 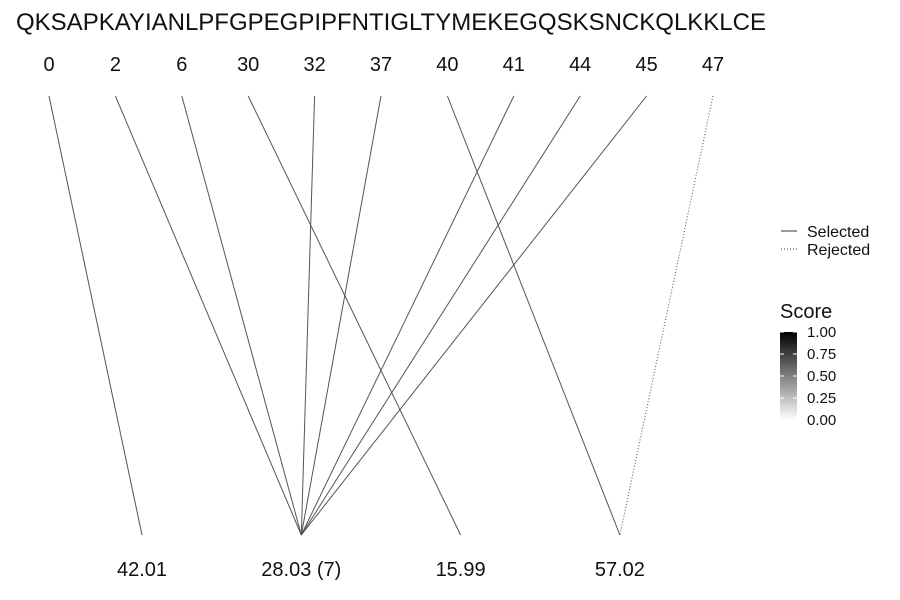 I want to click on score-tick-label-0-25: 0.25, so click(x=821, y=398).